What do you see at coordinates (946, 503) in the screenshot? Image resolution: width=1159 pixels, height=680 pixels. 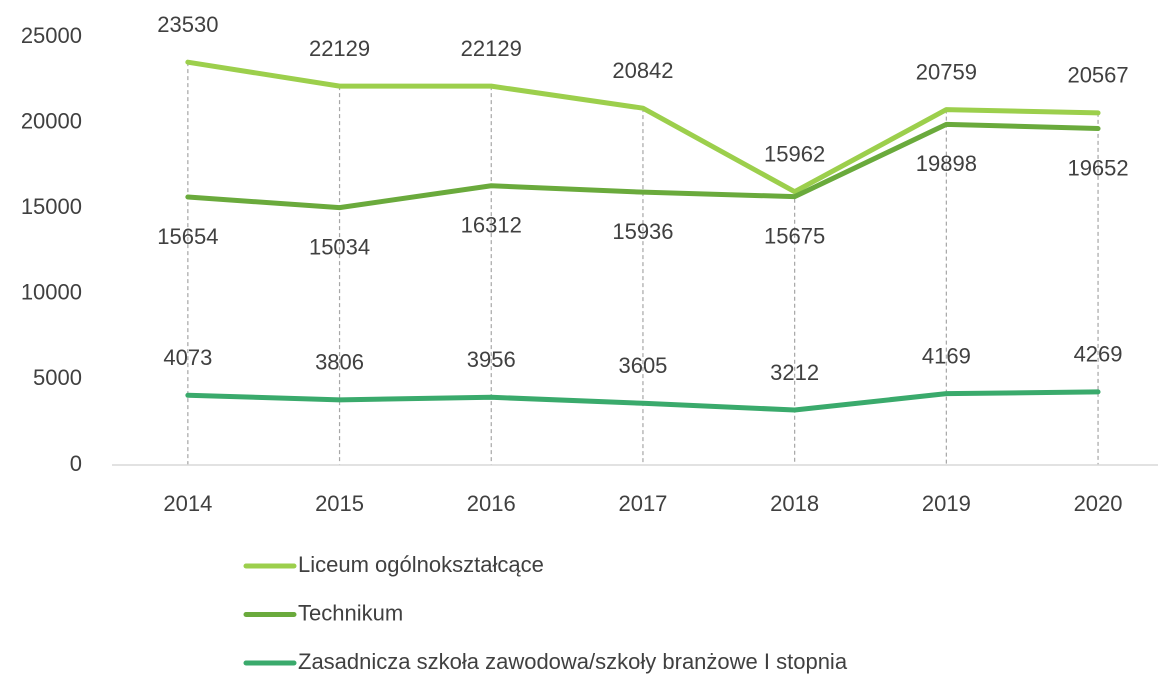 I see `x-tick-label: 2019` at bounding box center [946, 503].